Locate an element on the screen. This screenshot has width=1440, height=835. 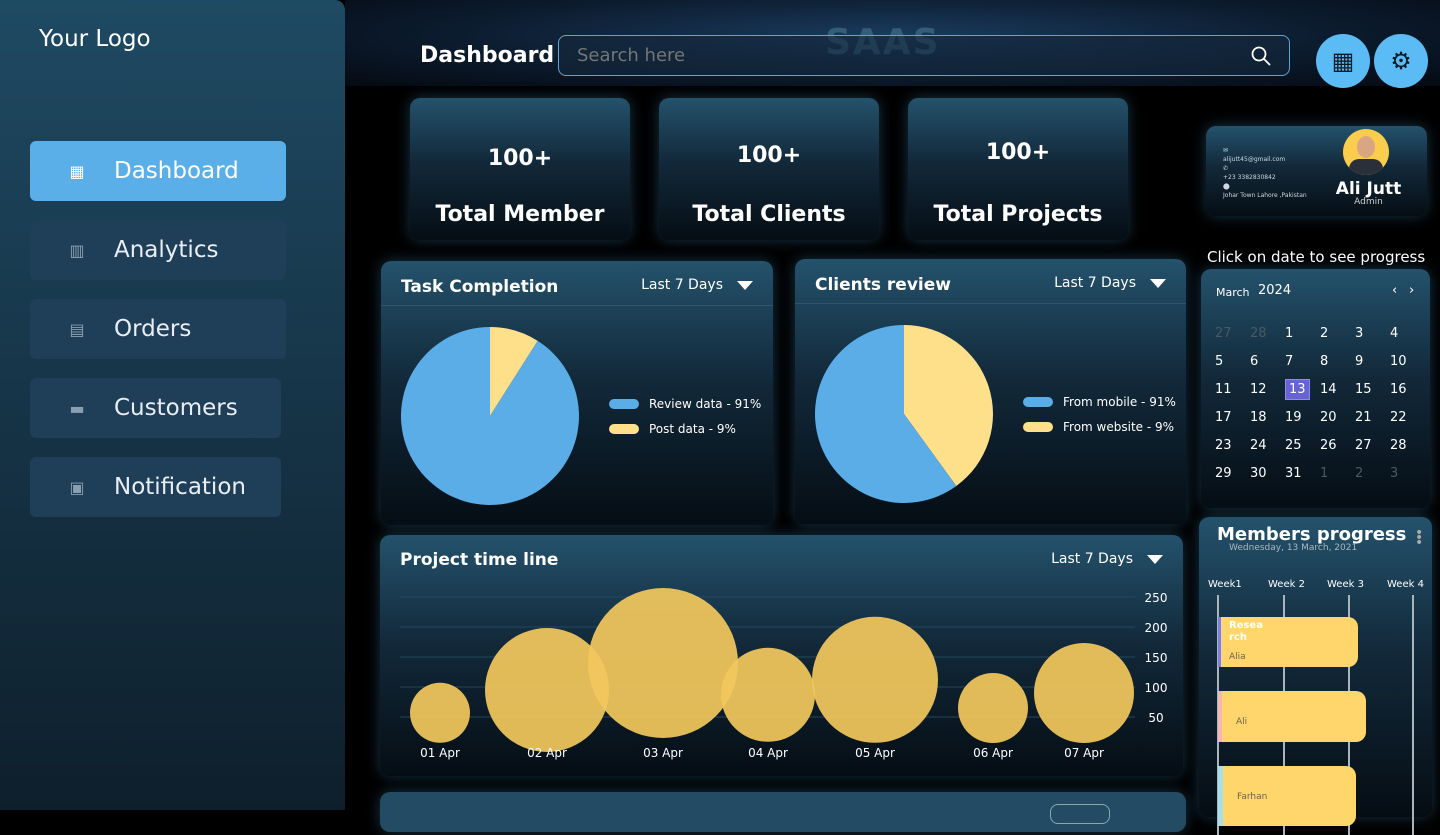
calendar-hint: Click on date to see progress is located at coordinates (1316, 257).